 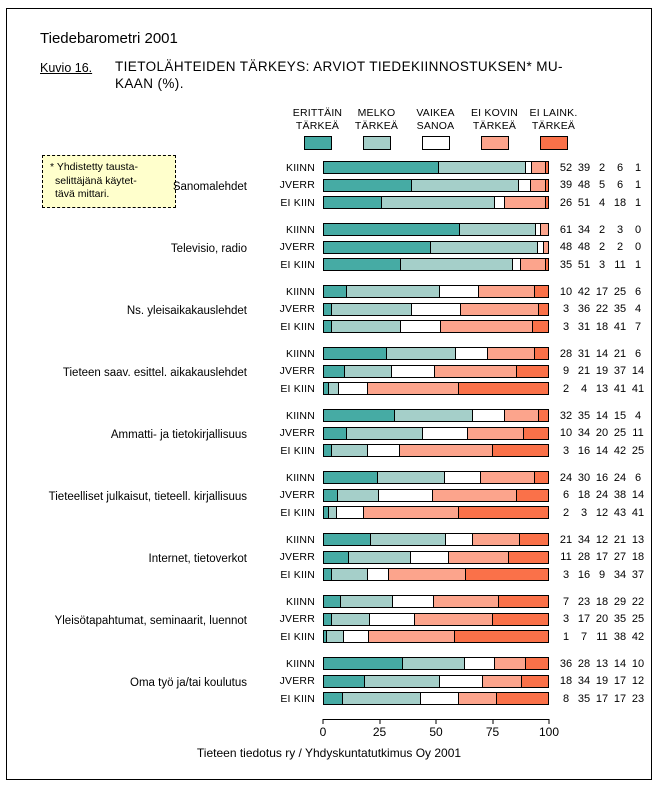 I want to click on value-label: 24, so click(x=566, y=477).